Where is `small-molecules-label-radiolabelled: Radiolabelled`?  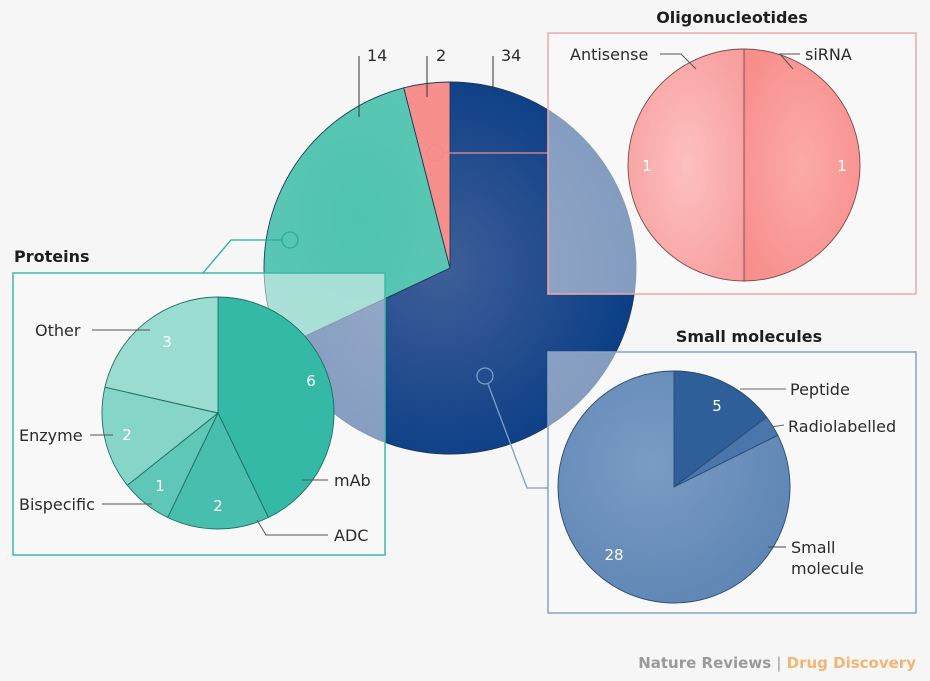 small-molecules-label-radiolabelled: Radiolabelled is located at coordinates (842, 426).